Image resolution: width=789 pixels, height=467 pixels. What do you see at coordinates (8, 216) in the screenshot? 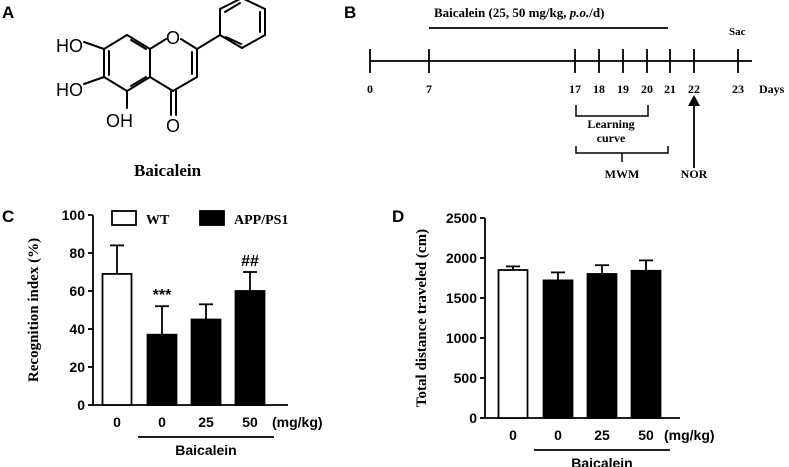
I see `panel-label-c: C` at bounding box center [8, 216].